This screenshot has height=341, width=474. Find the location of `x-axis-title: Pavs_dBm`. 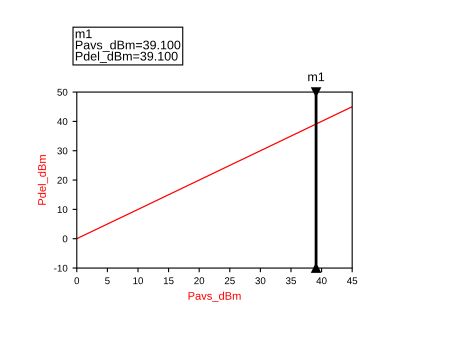

x-axis-title: Pavs_dBm is located at coordinates (214, 297).